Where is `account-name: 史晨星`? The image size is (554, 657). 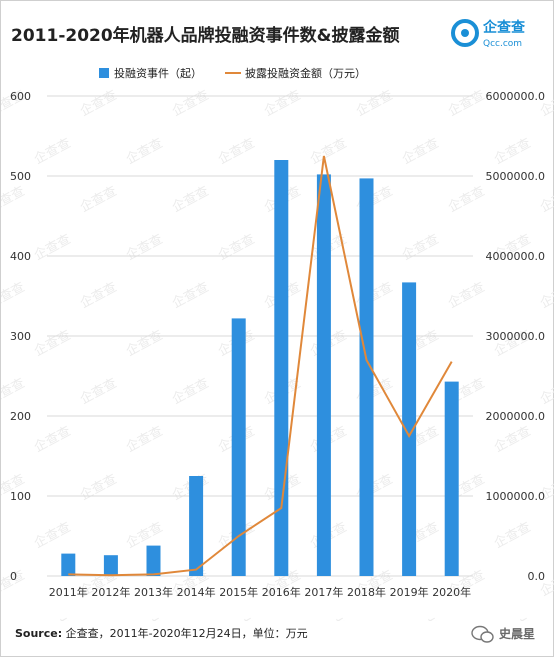 account-name: 史晨星 is located at coordinates (517, 634).